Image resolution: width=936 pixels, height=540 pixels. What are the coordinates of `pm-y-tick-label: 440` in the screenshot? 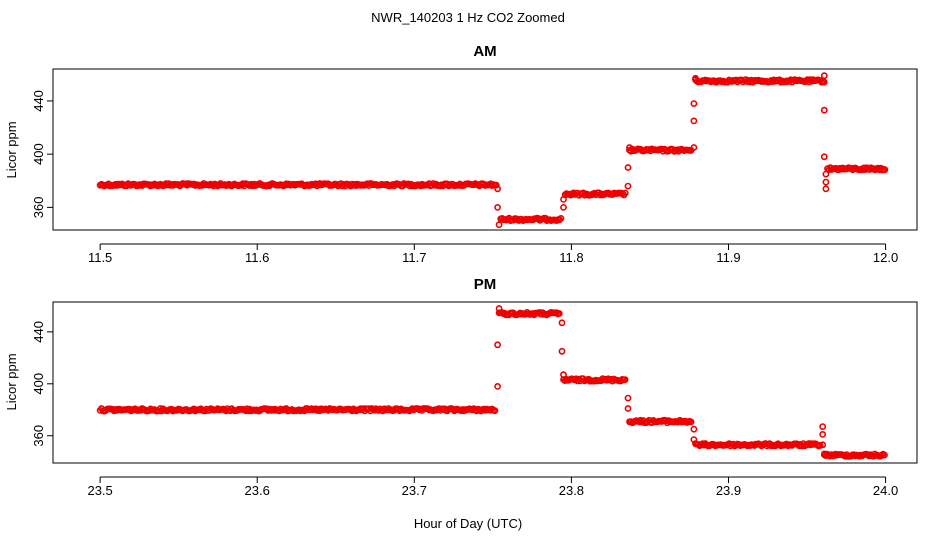 It's located at (38, 332).